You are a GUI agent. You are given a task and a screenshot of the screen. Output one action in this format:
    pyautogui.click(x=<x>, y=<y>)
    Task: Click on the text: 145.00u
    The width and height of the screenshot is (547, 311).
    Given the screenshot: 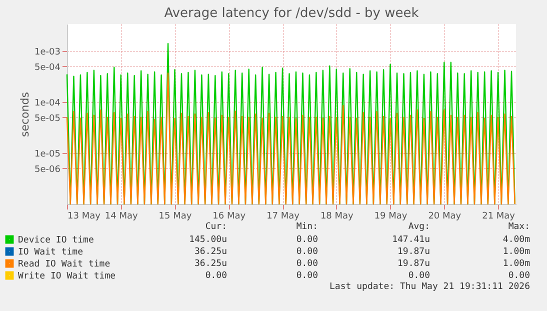 What is the action you would take?
    pyautogui.click(x=208, y=240)
    